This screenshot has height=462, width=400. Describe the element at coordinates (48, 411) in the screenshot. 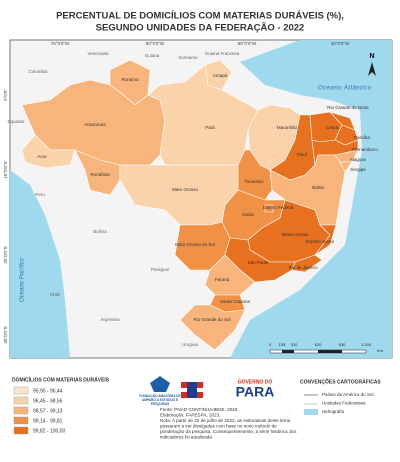

I see `legend-label: 98,57 - 99,13` at that location.